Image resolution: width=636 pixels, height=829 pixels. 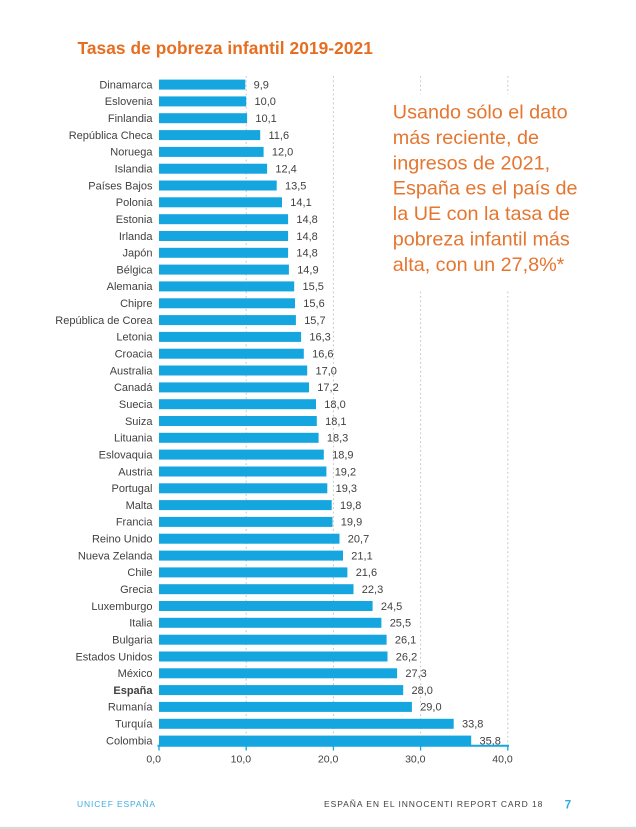 I want to click on svg-text: 7, so click(x=568, y=806).